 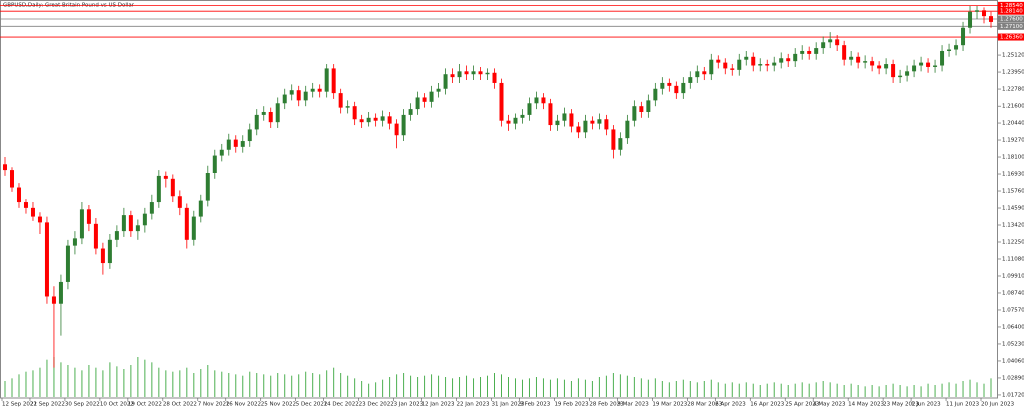 I want to click on x-tick-label: 28 Oct 2022, so click(x=180, y=405).